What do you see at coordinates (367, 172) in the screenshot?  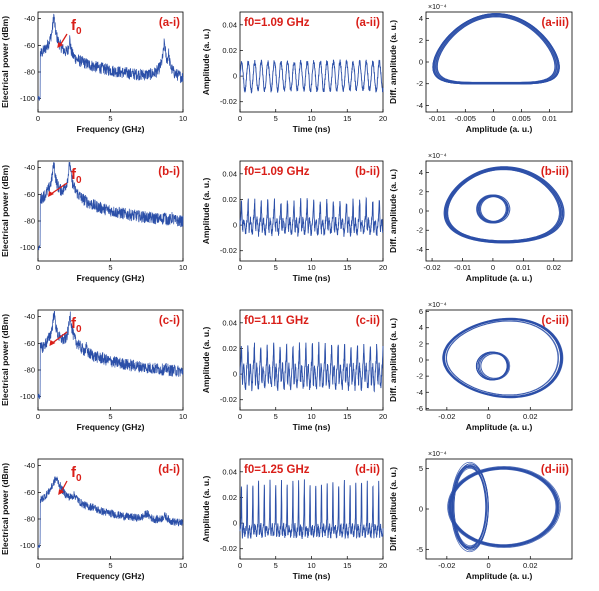 I see `time-panel-label: (b-ii)` at bounding box center [367, 172].